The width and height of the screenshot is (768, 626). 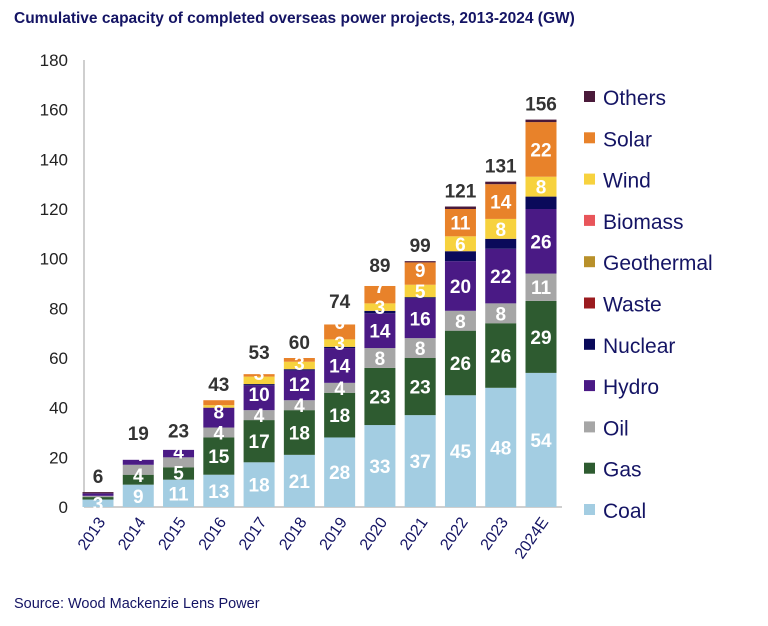 I want to click on x-tick-label: 2022, so click(x=454, y=533).